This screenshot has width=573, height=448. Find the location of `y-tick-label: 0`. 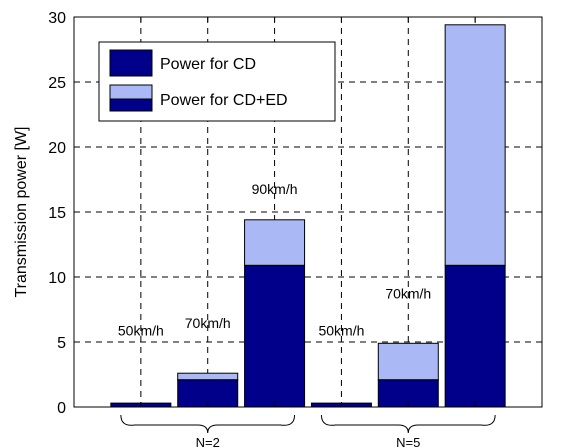

y-tick-label: 0 is located at coordinates (61, 408).